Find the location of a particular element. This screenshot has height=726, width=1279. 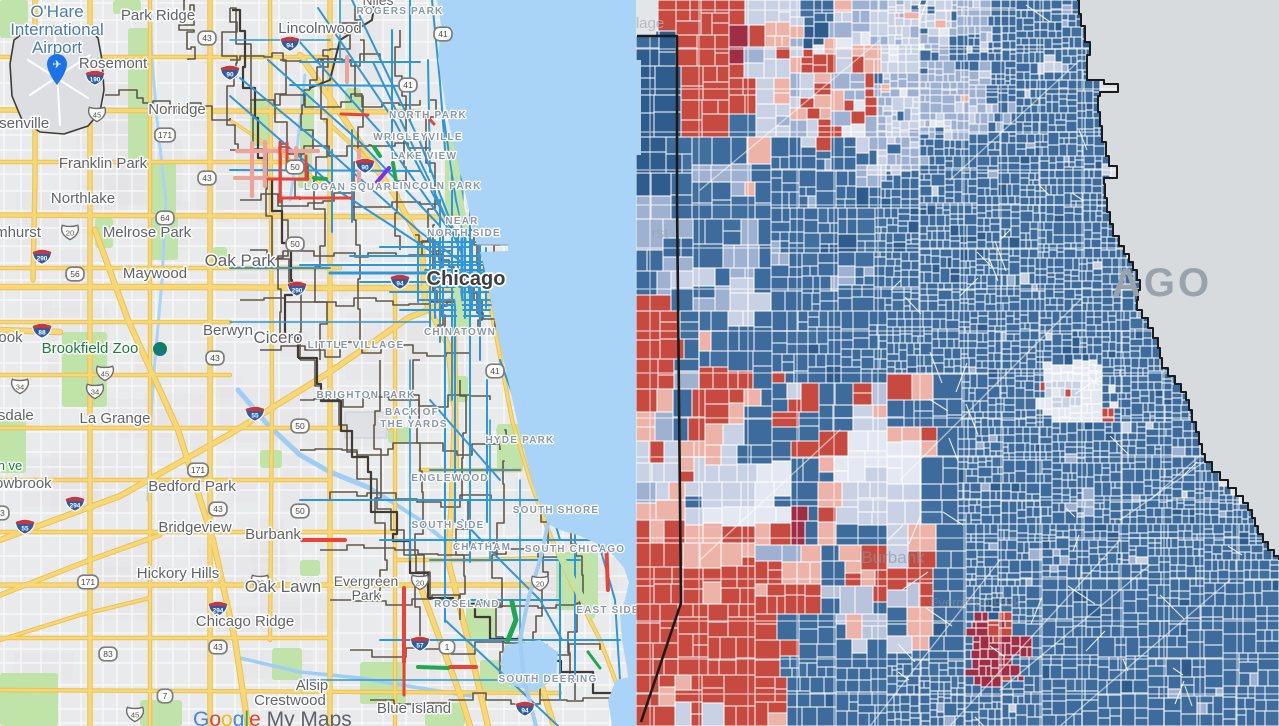

svg-text: Google My Maps is located at coordinates (272, 717).